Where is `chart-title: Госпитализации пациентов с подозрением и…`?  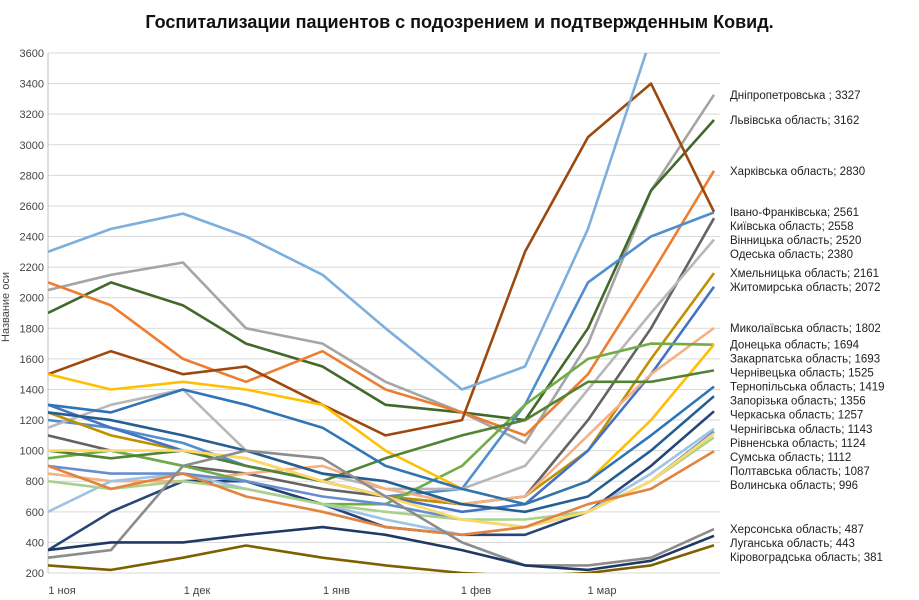
chart-title: Госпитализации пациентов с подозрением и… is located at coordinates (459, 22).